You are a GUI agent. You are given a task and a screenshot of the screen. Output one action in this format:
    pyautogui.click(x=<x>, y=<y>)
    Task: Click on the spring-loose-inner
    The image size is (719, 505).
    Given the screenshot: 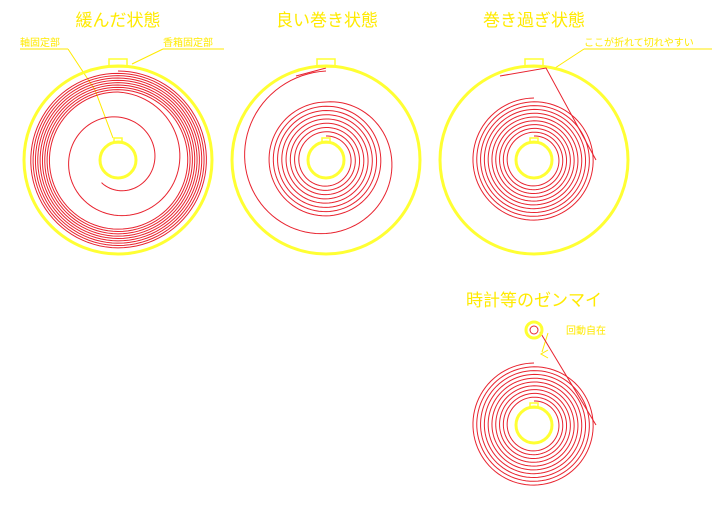 What is the action you would take?
    pyautogui.click(x=124, y=154)
    